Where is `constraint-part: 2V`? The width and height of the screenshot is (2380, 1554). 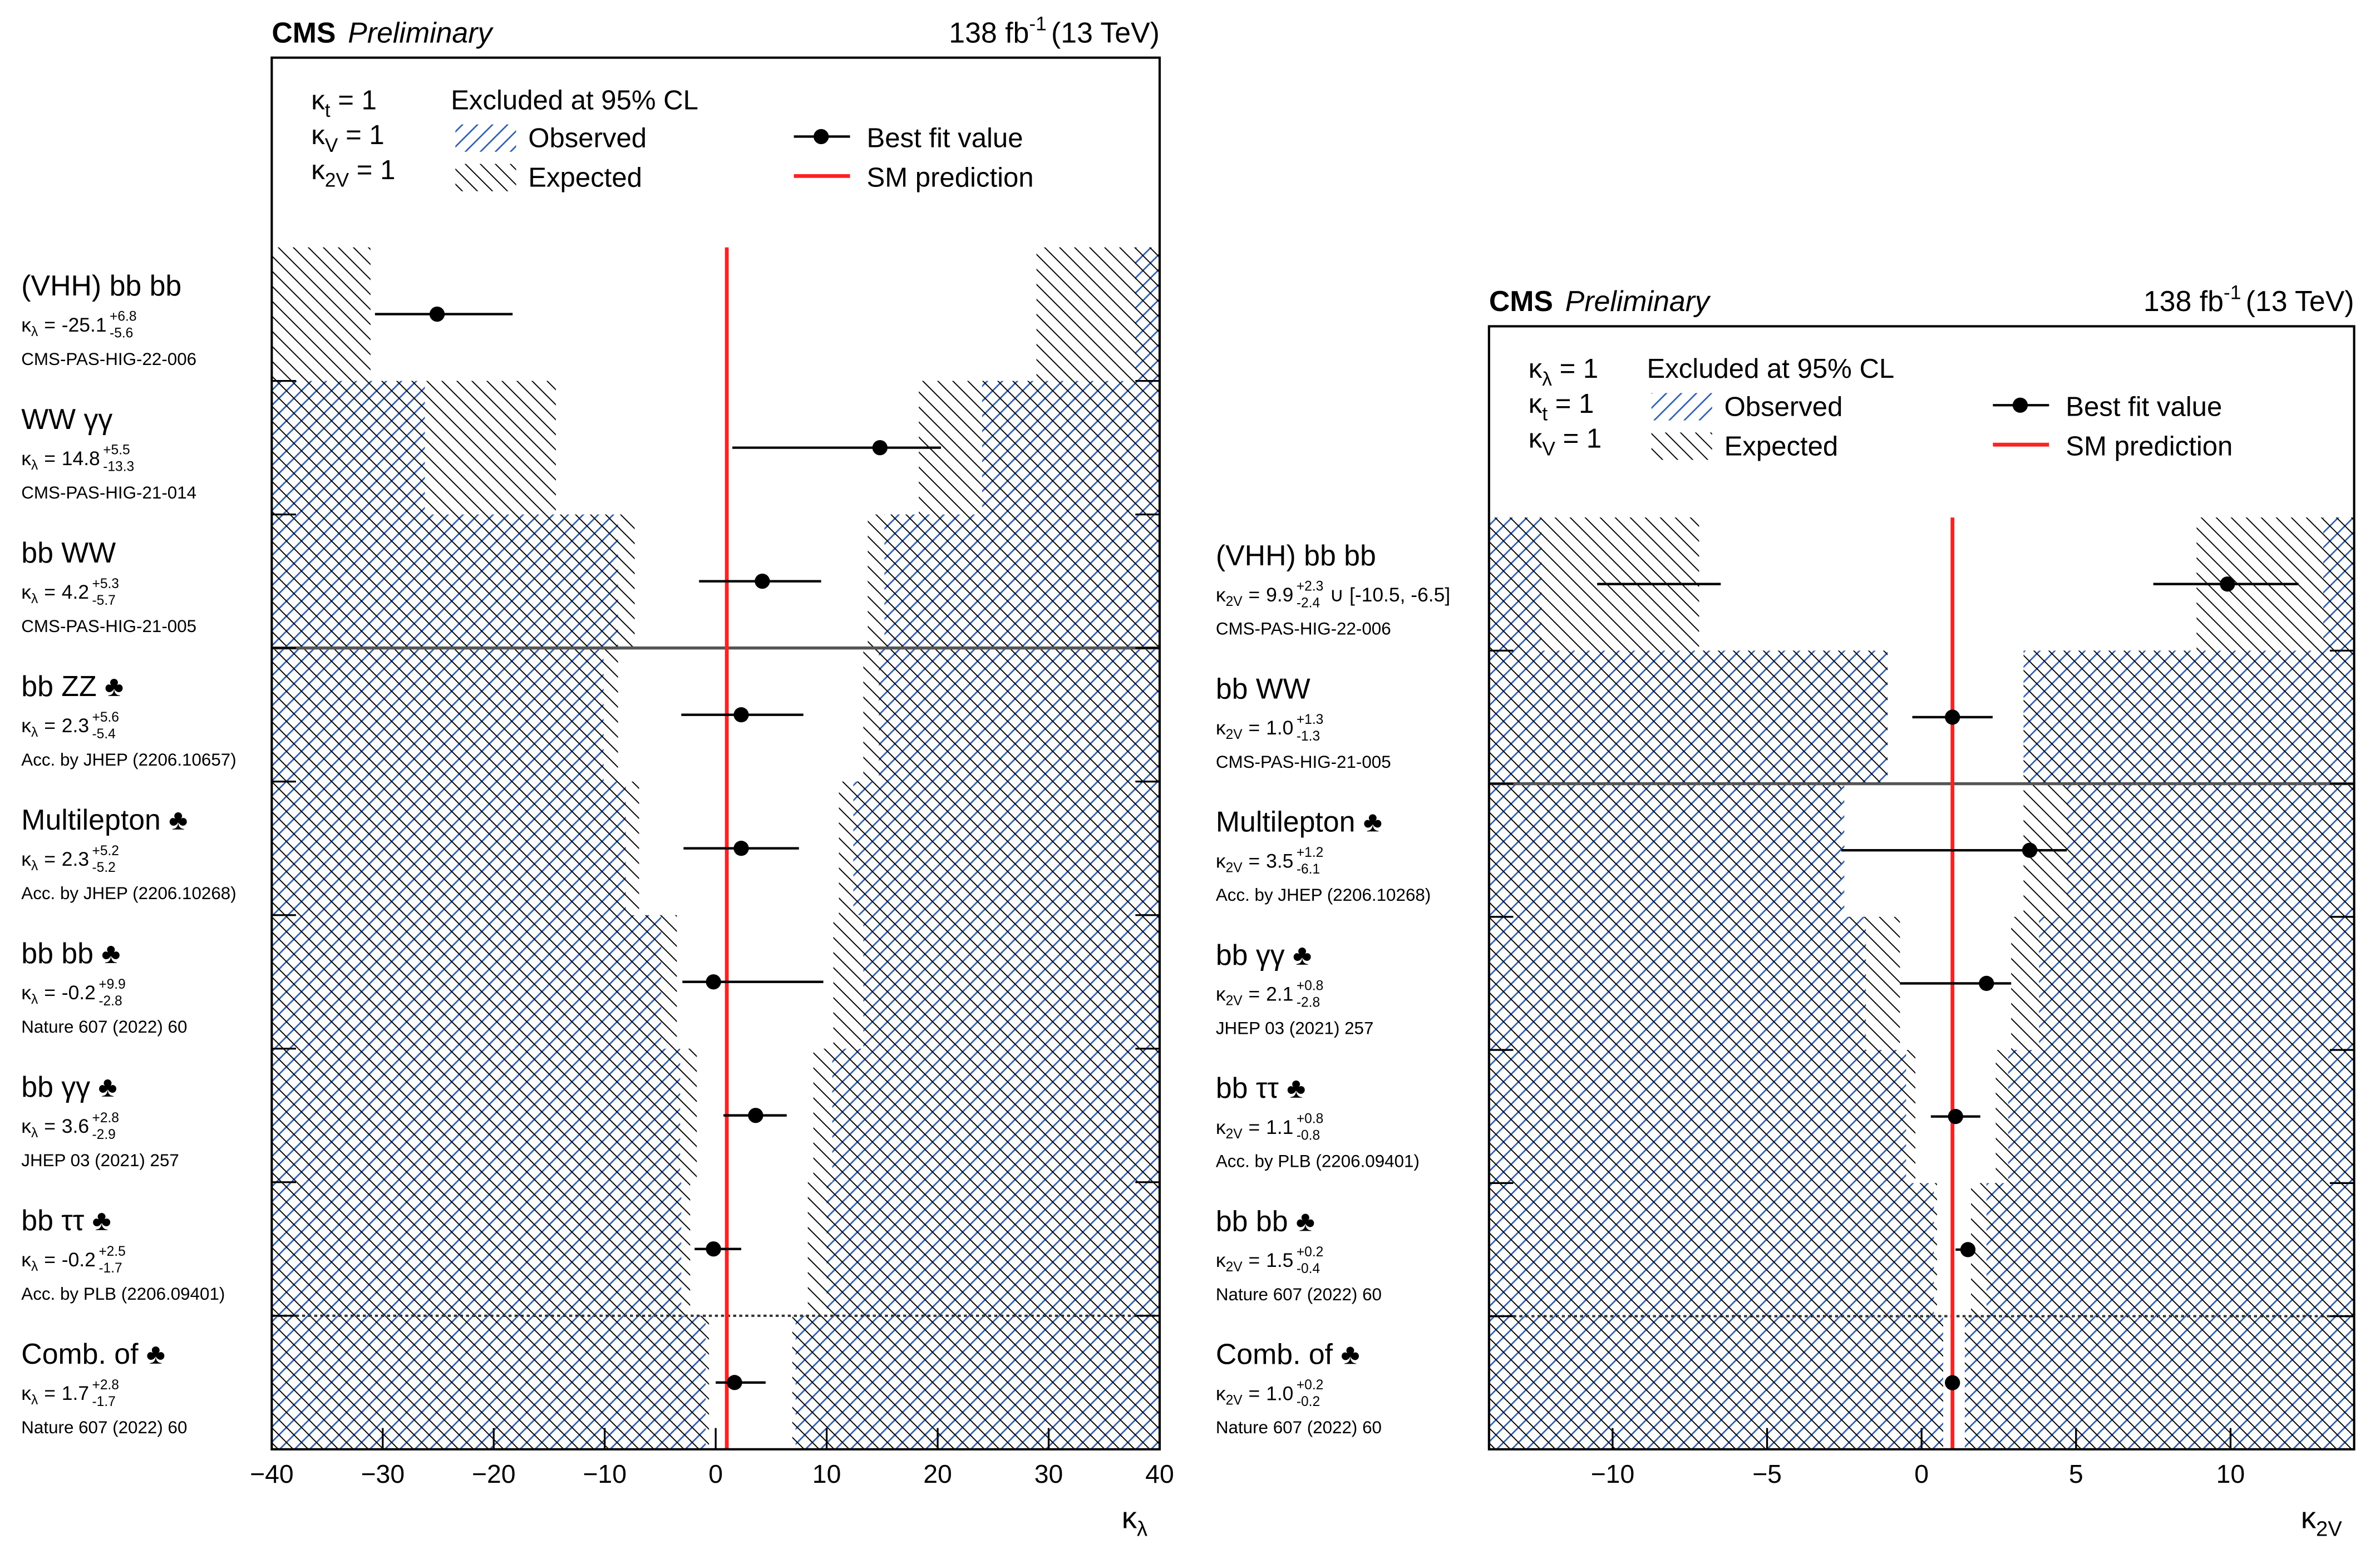
constraint-part: 2V is located at coordinates (337, 180).